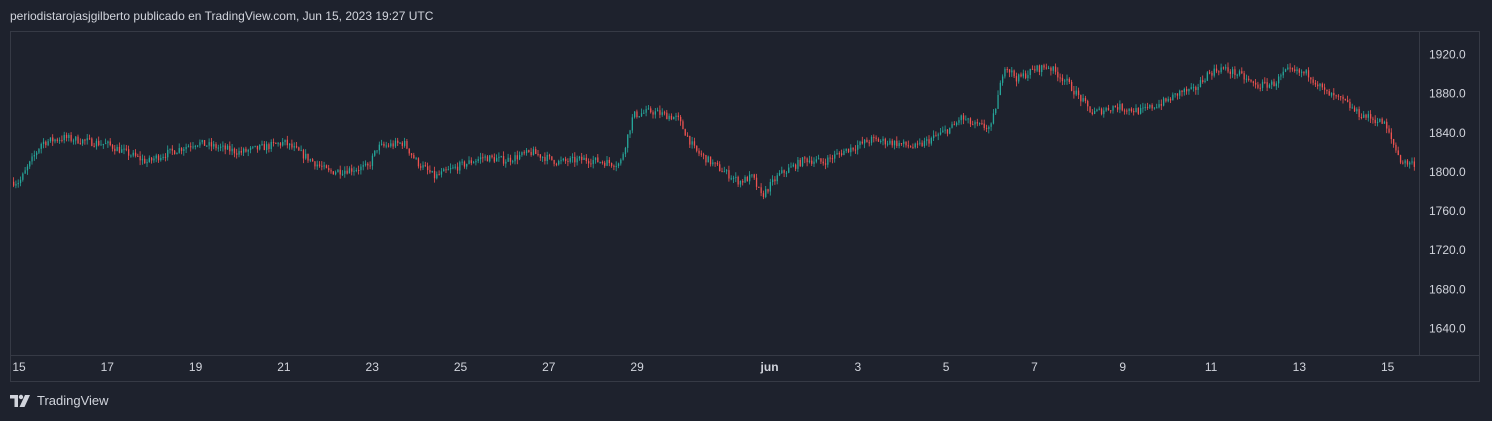  Describe the element at coordinates (703, 367) in the screenshot. I see `time-axis: 15 17 19 21 23 25 27 29 jun 3 5 7 9 11 13 15` at that location.